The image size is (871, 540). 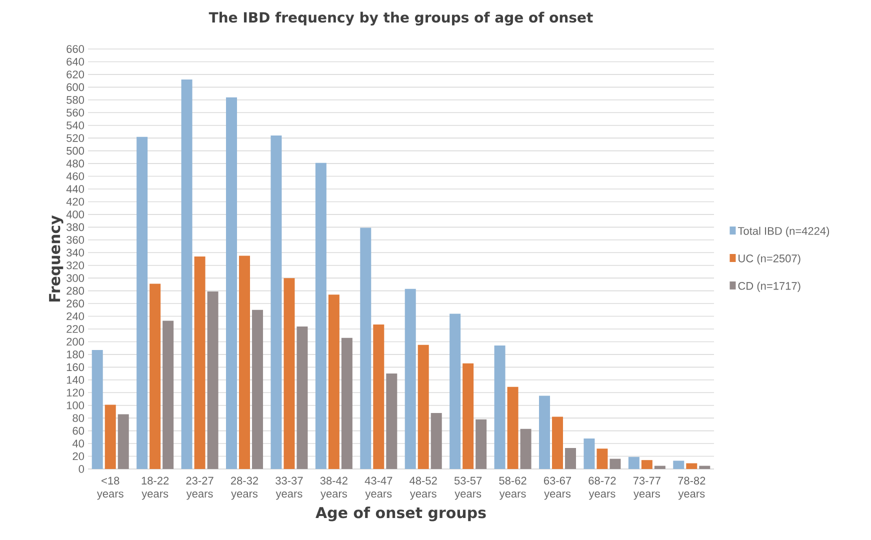 I want to click on y-tick-label: 400, so click(x=75, y=214).